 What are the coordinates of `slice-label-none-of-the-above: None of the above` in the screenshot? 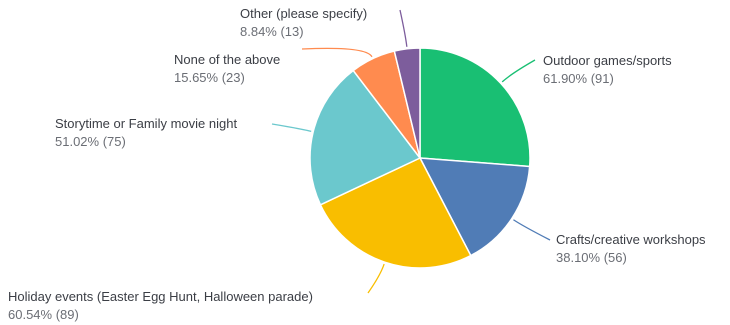 It's located at (227, 59).